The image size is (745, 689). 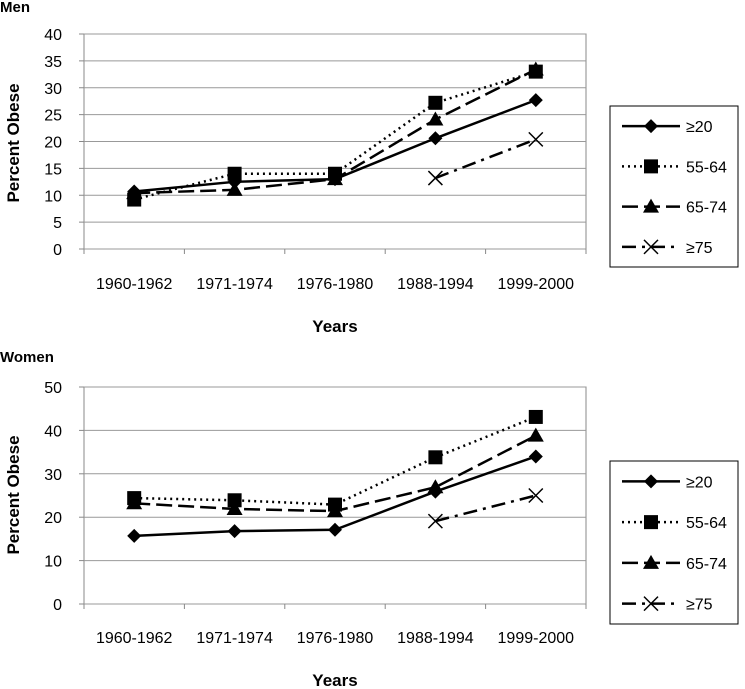 What do you see at coordinates (15, 8) in the screenshot?
I see `chart-title: Men` at bounding box center [15, 8].